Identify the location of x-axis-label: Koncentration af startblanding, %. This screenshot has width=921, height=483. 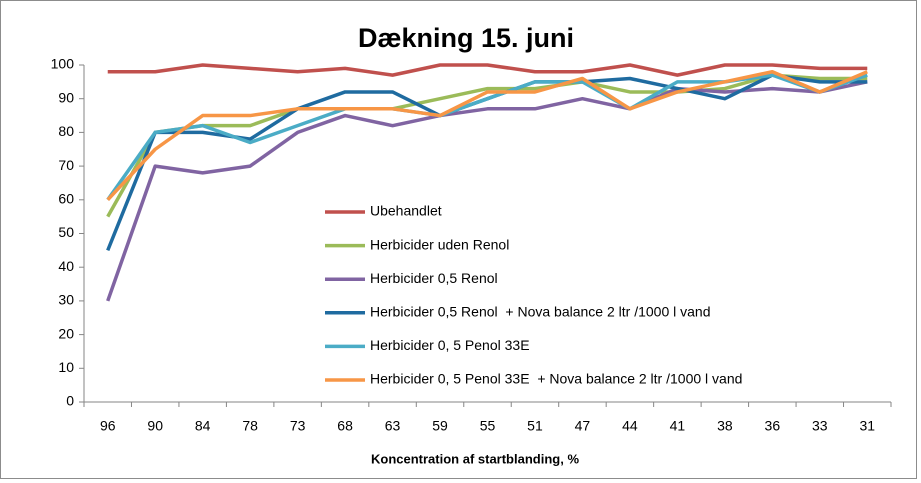
(475, 458).